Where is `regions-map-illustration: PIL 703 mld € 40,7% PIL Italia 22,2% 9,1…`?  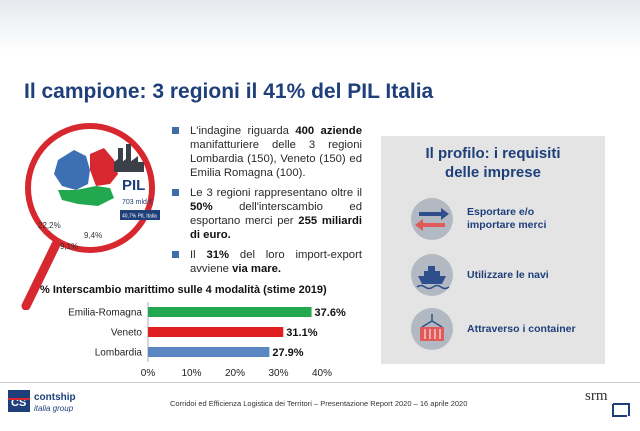
regions-map-illustration: PIL 703 mld € 40,7% PIL Italia 22,2% 9,1… is located at coordinates (90, 216).